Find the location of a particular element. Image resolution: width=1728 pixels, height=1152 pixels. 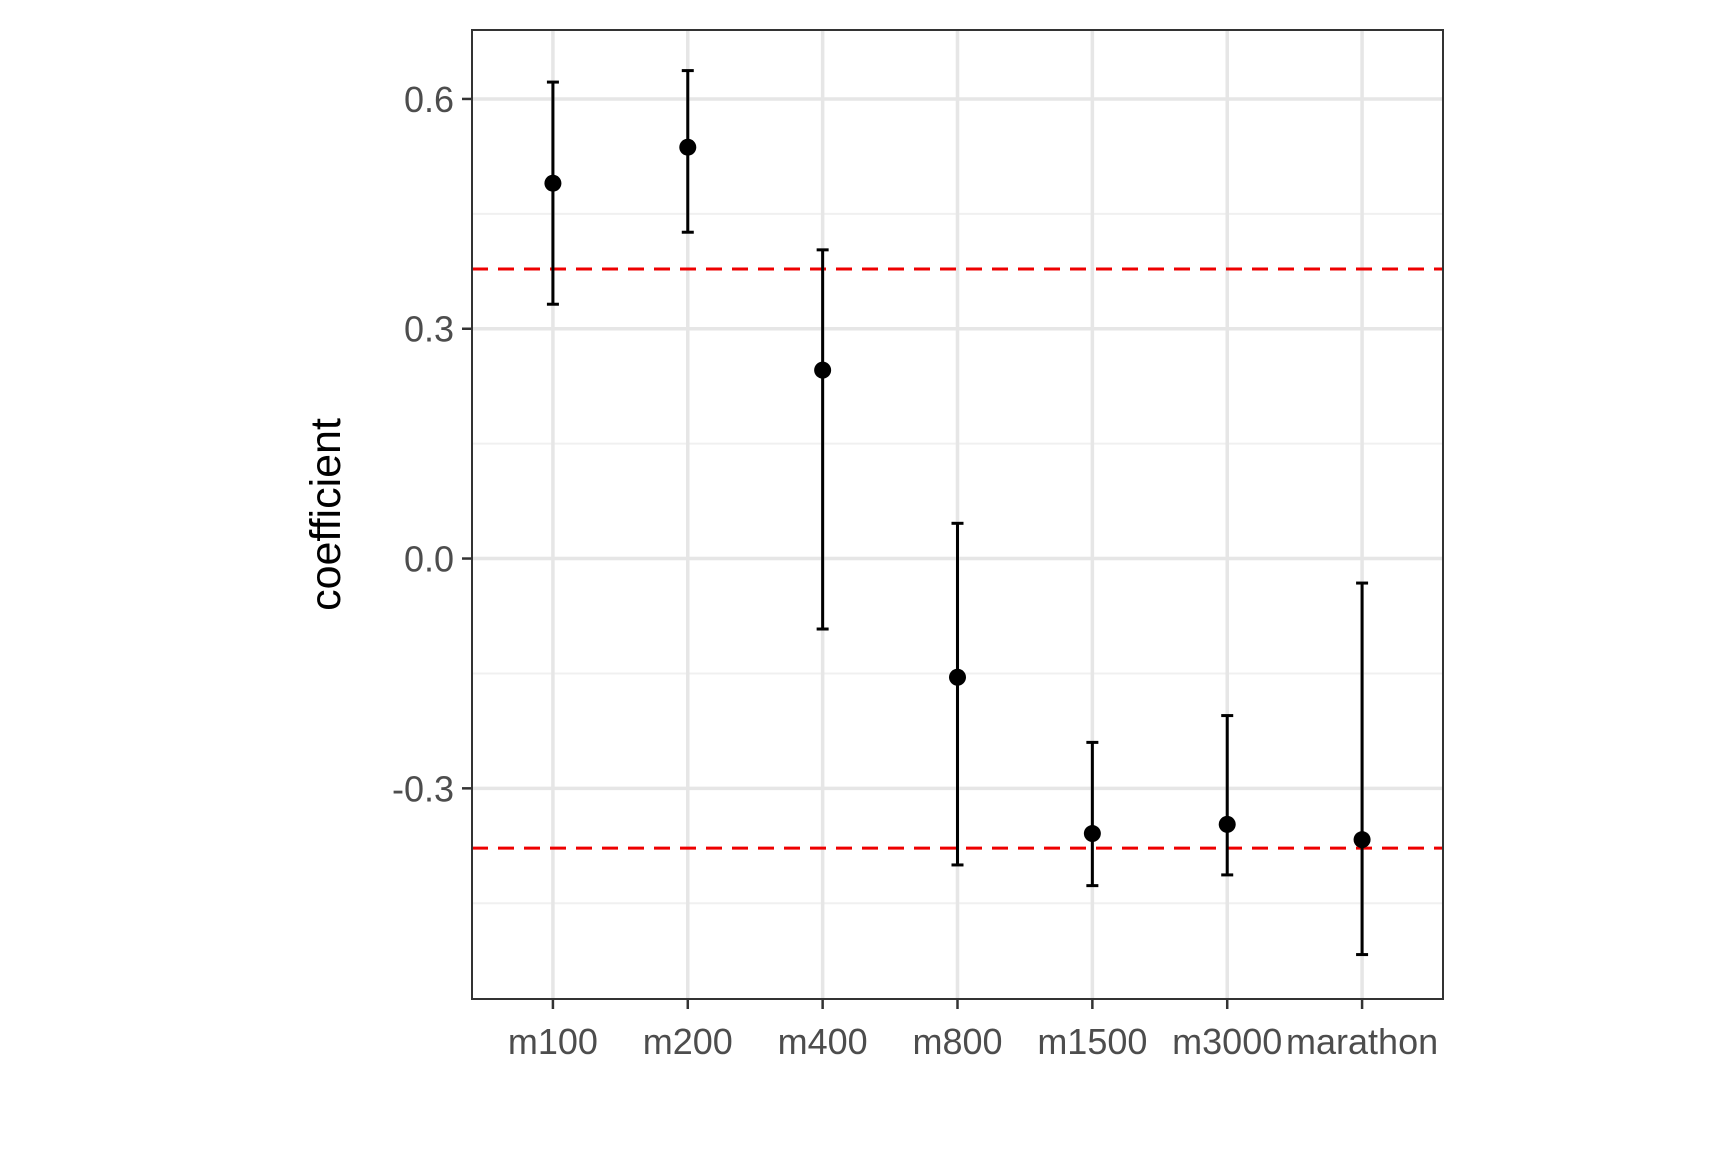

x-axis-ticks: m100 m200 m400 m800 m1500 m3000 marathon is located at coordinates (973, 1030).